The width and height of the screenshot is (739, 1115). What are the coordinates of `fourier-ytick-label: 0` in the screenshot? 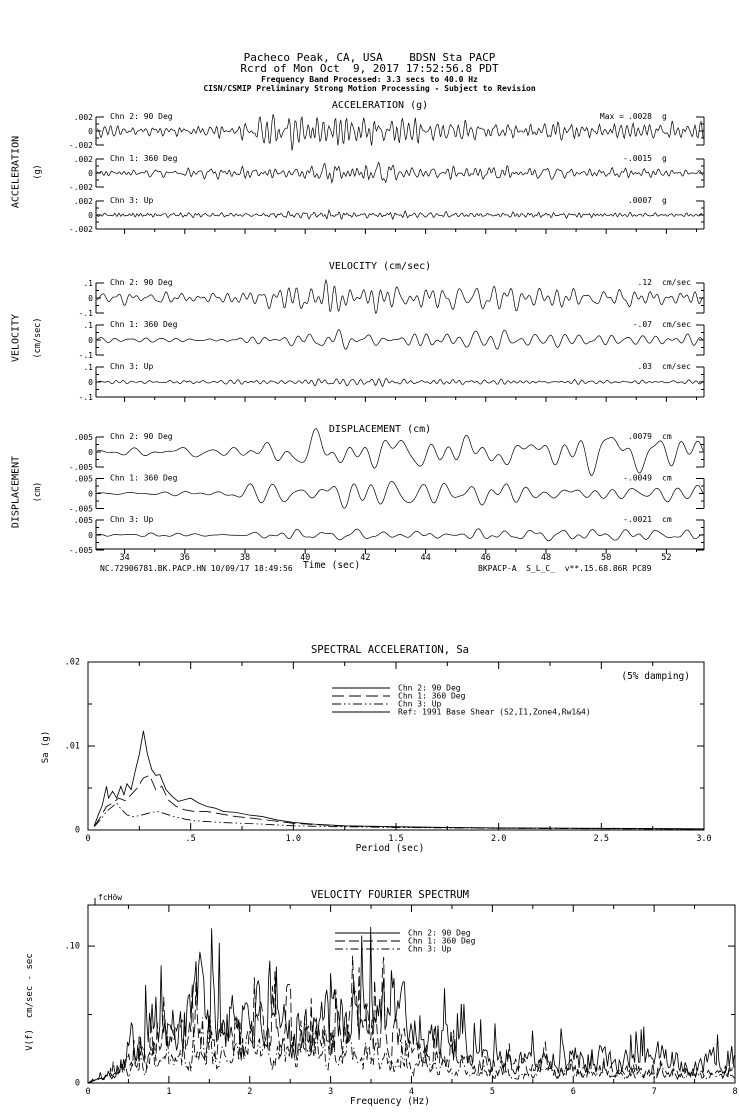 It's located at (77, 1084).